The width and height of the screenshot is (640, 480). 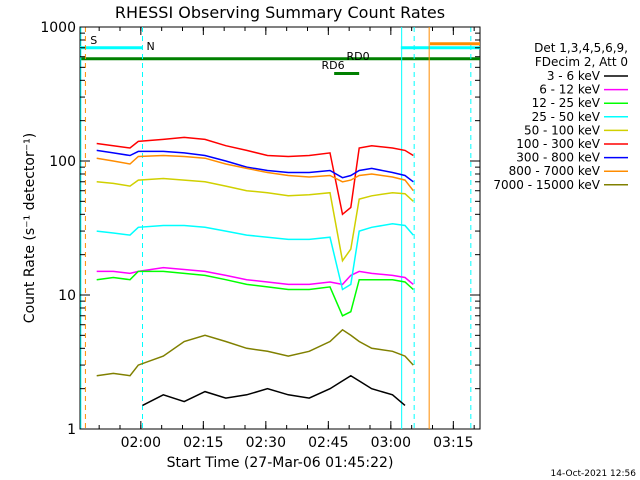 What do you see at coordinates (141, 443) in the screenshot?
I see `x-tick-label-0: 02:00` at bounding box center [141, 443].